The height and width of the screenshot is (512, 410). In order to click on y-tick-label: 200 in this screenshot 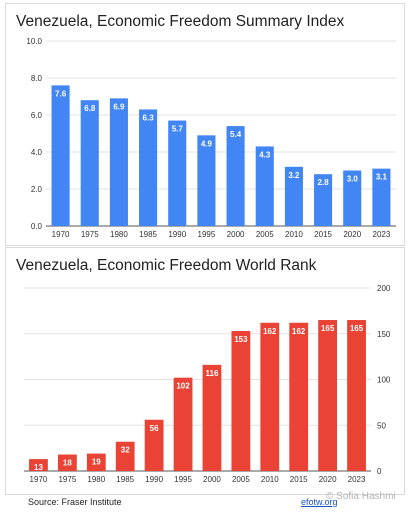, I will do `click(384, 288)`.